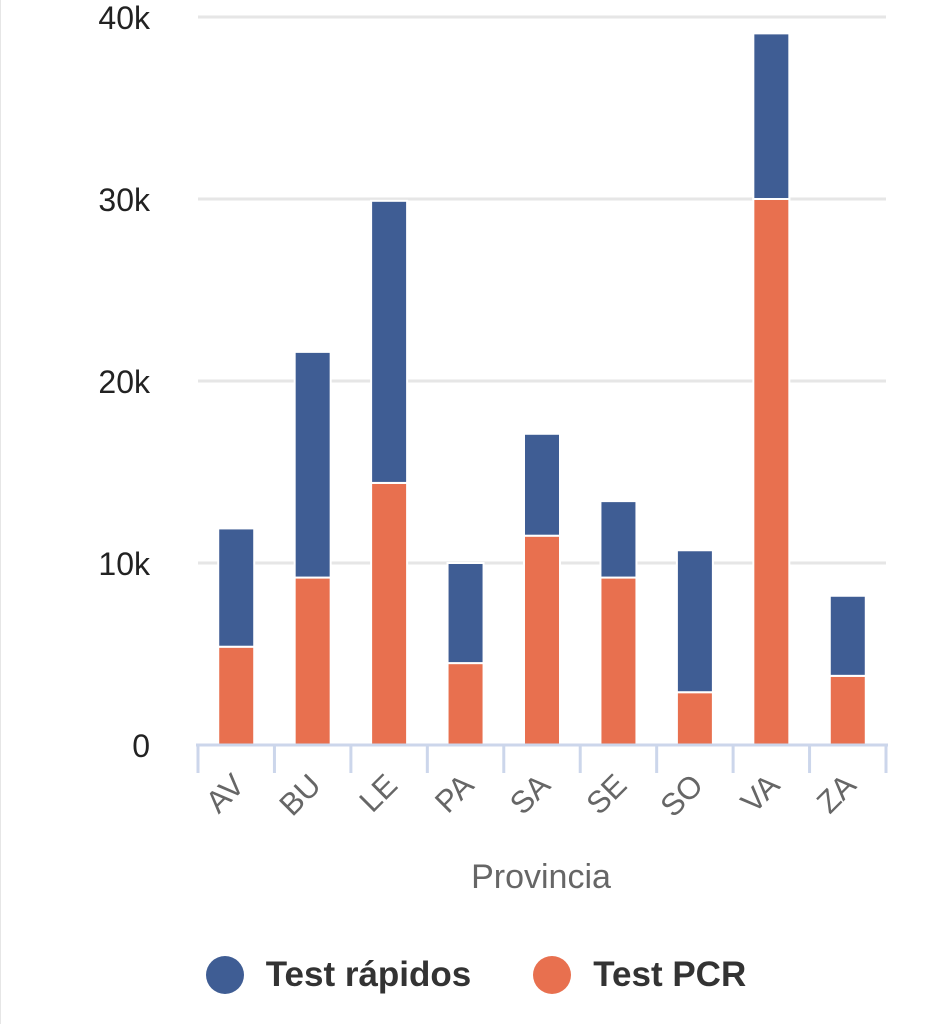 The width and height of the screenshot is (952, 1024). I want to click on bar-le-rapidos, so click(389, 341).